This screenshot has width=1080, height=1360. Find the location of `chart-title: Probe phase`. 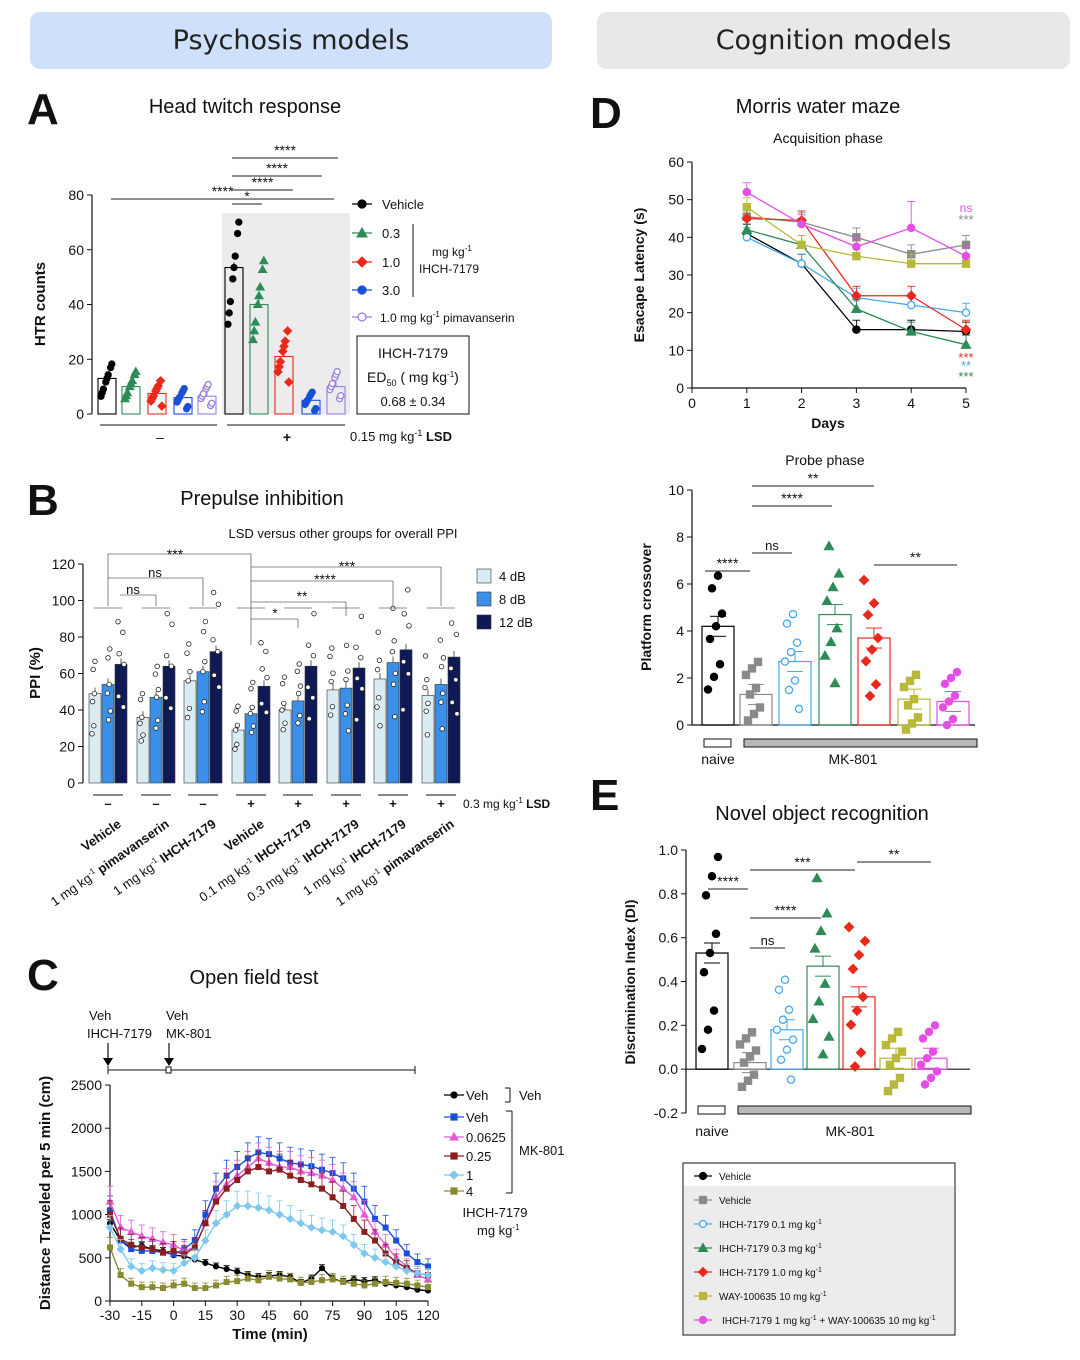

chart-title: Probe phase is located at coordinates (825, 460).